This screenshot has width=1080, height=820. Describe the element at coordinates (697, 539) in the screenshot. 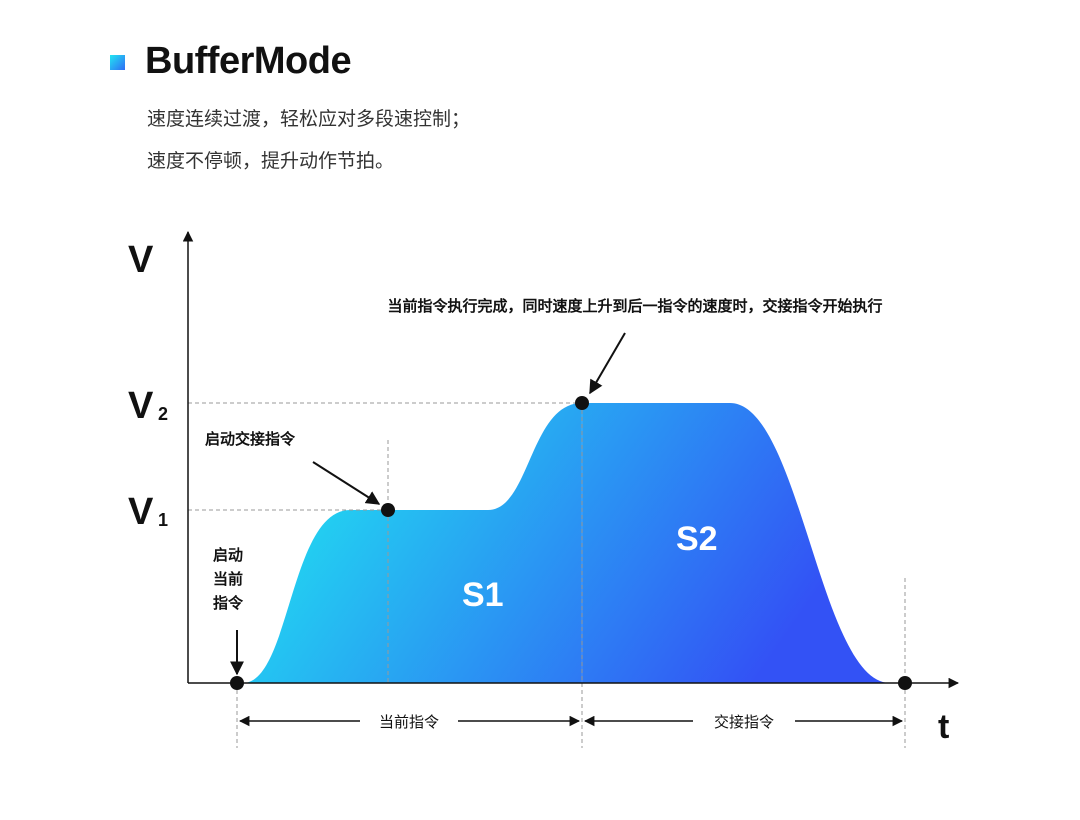

I see `area-label-s2: S2` at that location.